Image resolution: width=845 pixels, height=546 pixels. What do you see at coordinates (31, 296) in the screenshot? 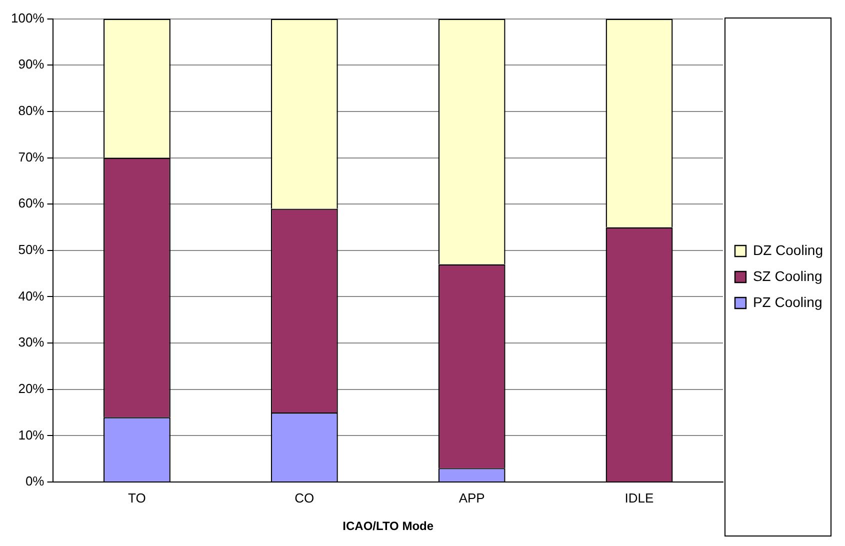
I see `y-tick-label: 40%` at bounding box center [31, 296].